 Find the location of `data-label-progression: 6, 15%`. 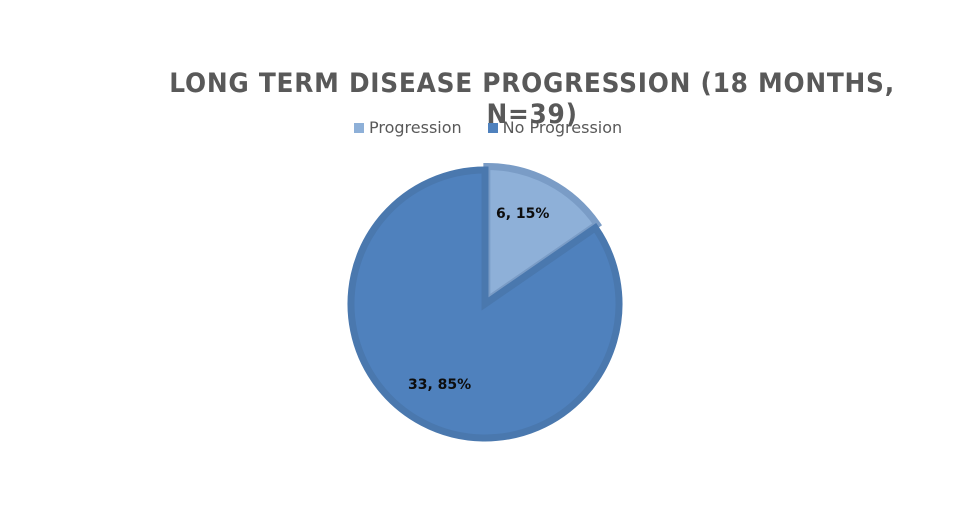

data-label-progression: 6, 15% is located at coordinates (522, 214).